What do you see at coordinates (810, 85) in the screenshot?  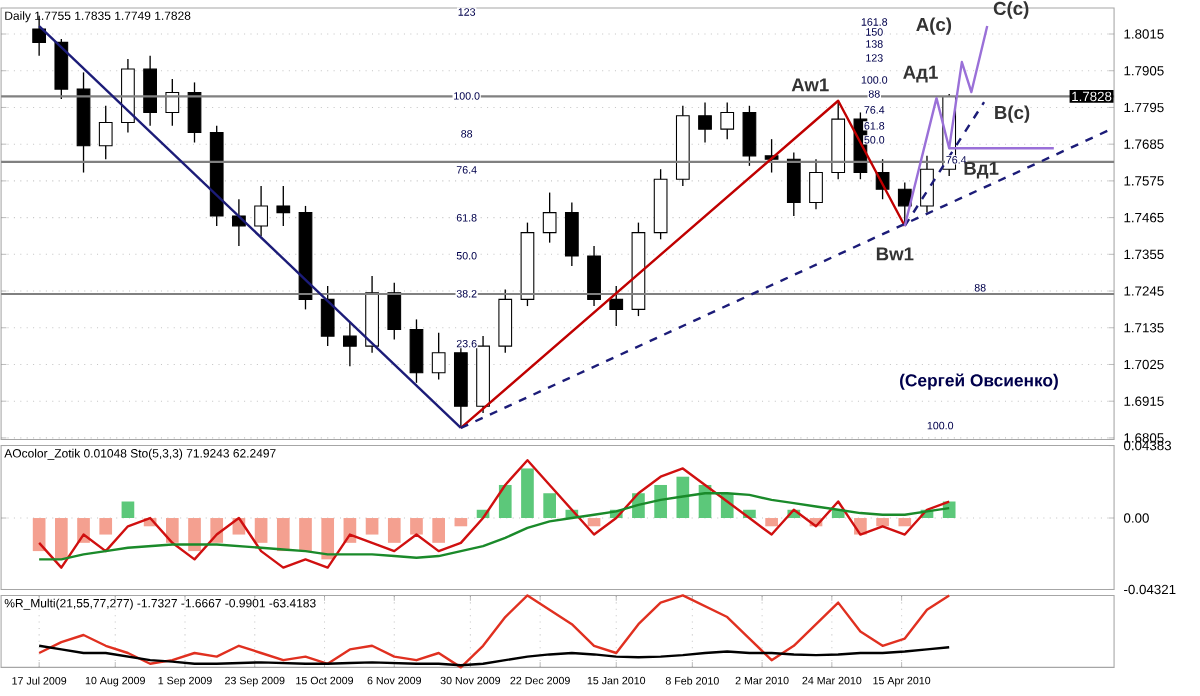 I see `annotation: Aw1` at bounding box center [810, 85].